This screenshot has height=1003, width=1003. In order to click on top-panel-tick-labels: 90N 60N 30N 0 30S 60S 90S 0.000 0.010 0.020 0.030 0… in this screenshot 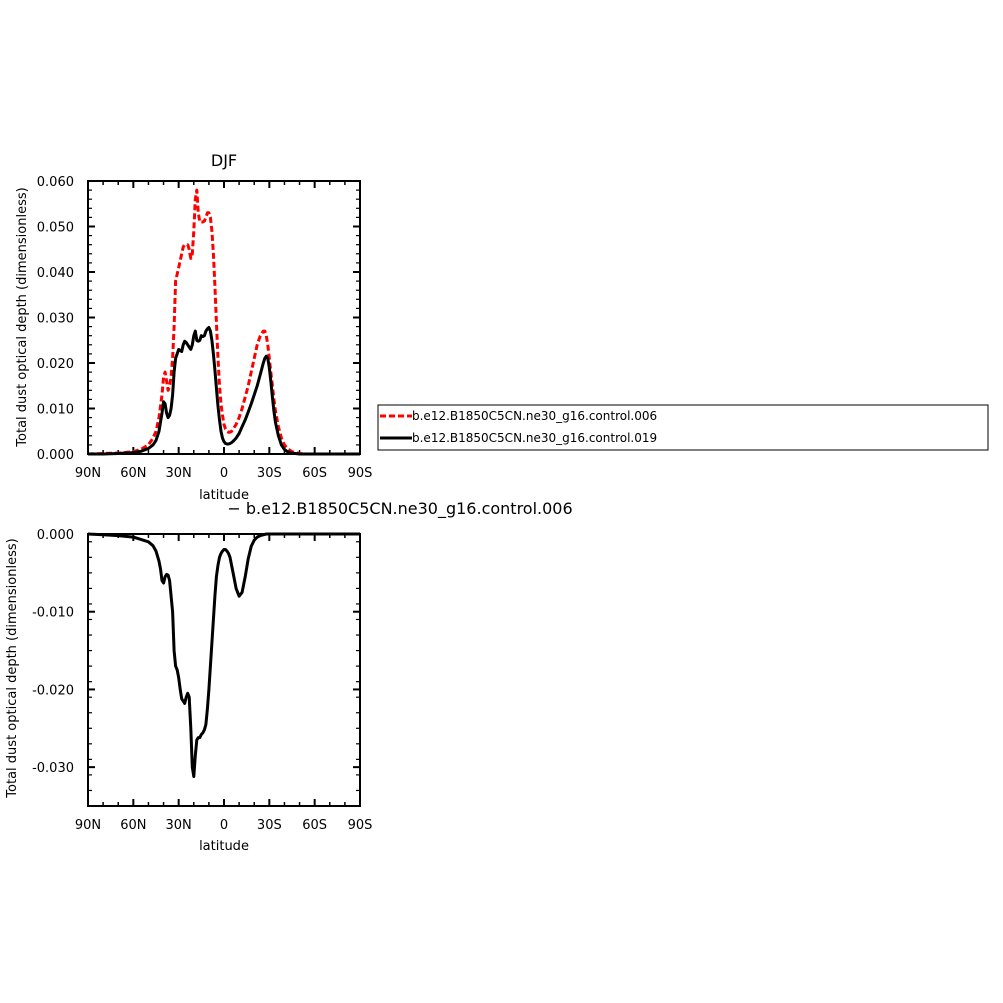, I will do `click(205, 328)`.